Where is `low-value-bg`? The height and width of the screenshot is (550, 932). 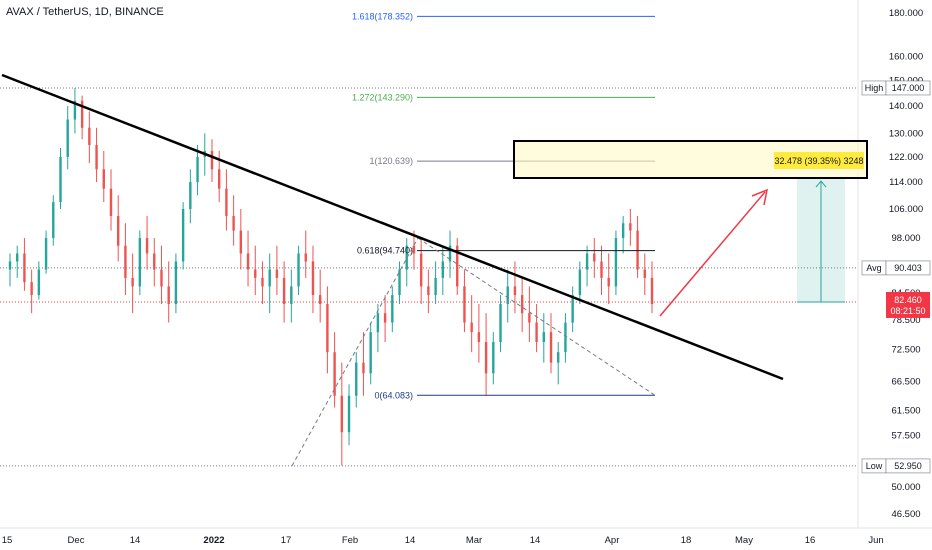 low-value-bg is located at coordinates (908, 466).